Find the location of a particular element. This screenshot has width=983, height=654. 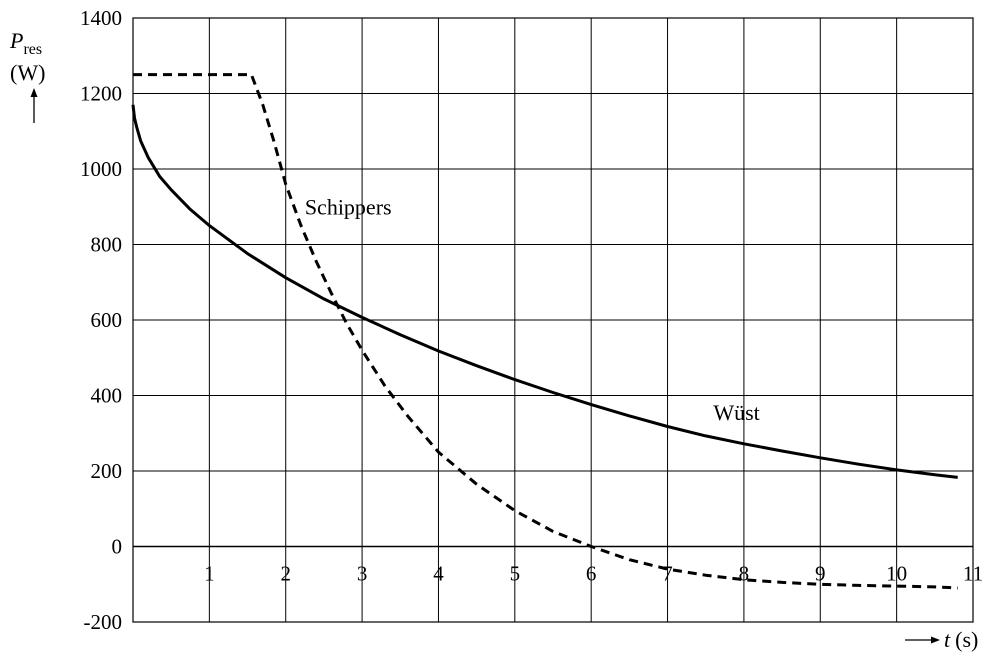

y-axis-subscript: res is located at coordinates (32, 49).